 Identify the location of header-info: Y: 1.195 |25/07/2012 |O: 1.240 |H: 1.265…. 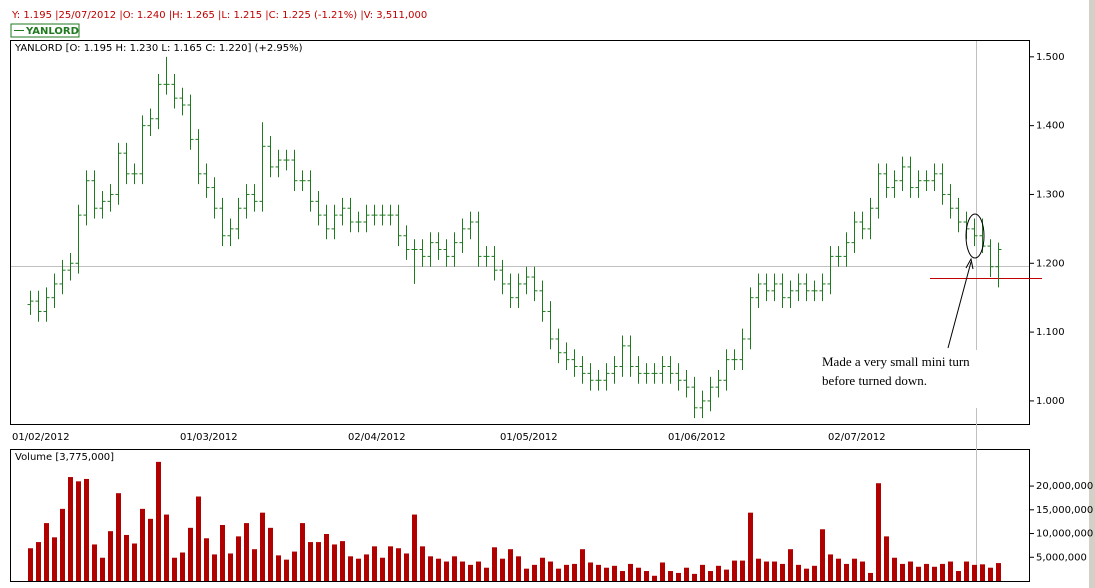
(219, 15).